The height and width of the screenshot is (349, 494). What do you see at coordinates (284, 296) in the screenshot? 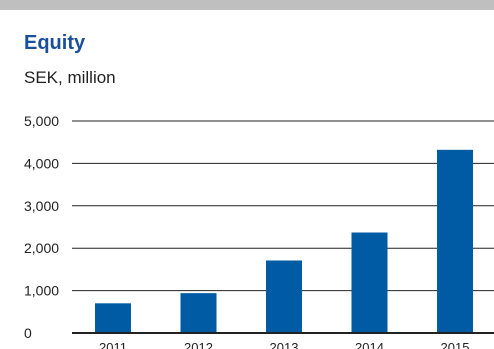
I see `bar-2013` at bounding box center [284, 296].